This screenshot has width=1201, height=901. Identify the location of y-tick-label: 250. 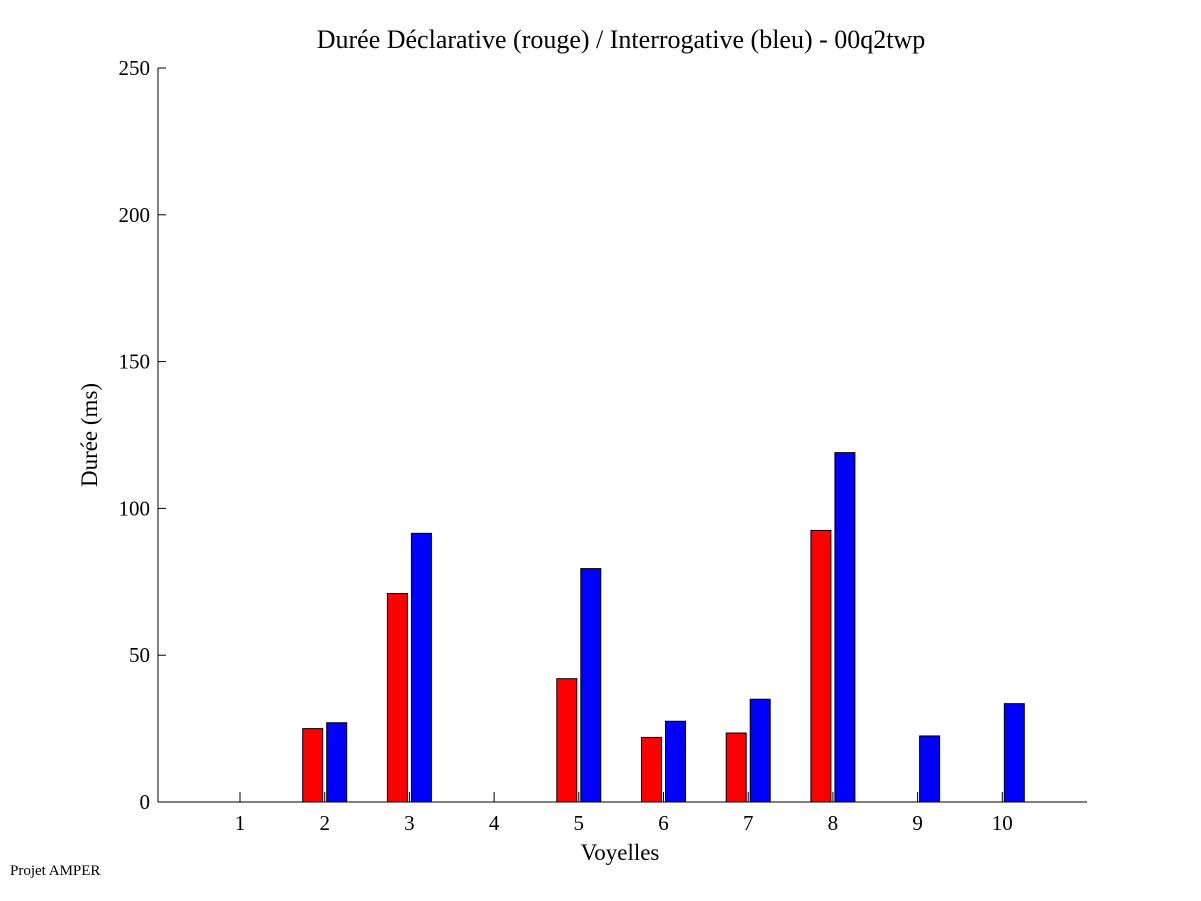
(135, 68).